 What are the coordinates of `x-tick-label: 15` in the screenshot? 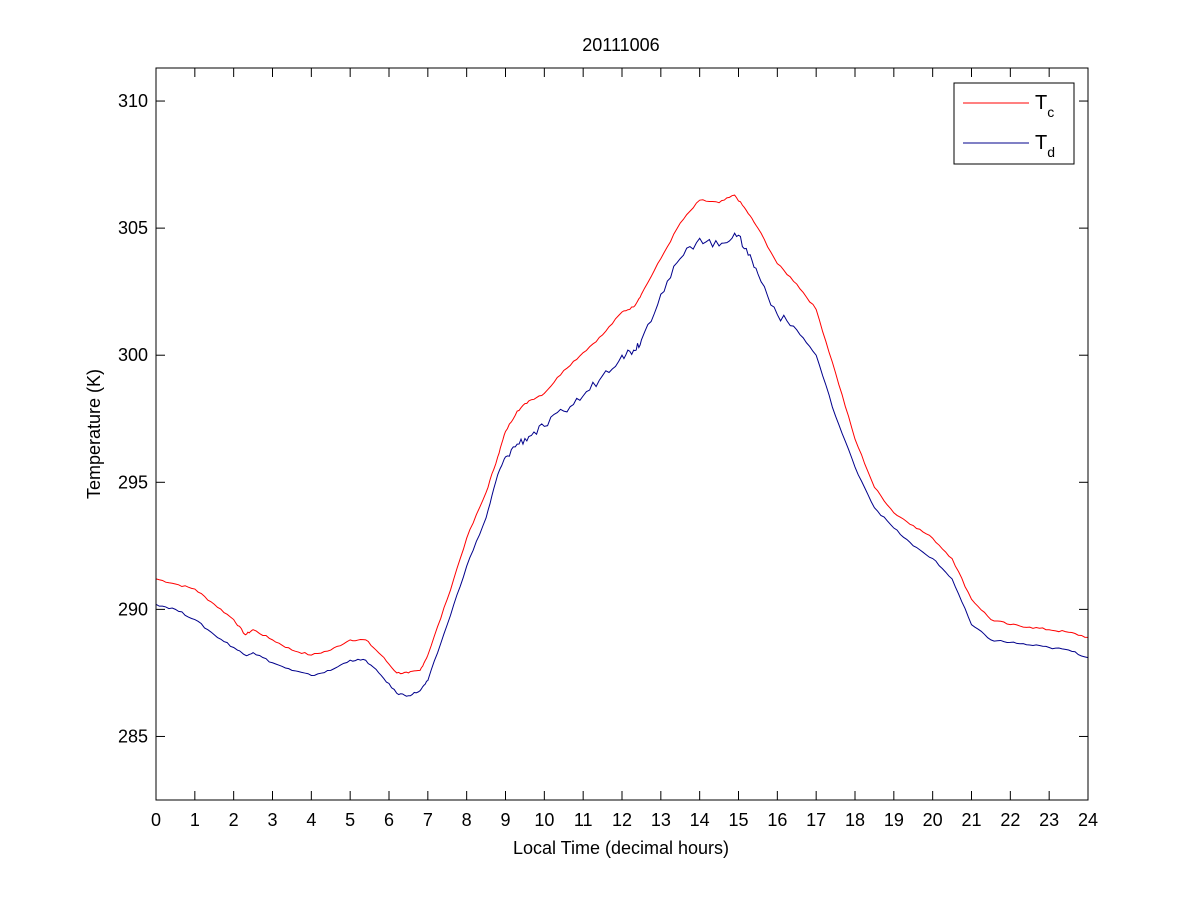 It's located at (738, 820).